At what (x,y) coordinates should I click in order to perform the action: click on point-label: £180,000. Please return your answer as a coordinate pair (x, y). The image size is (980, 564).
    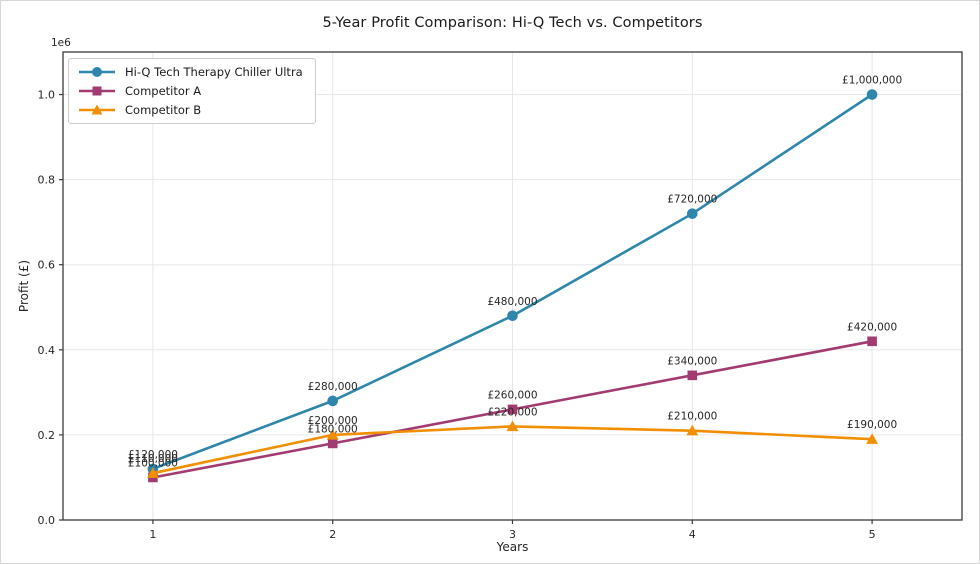
    Looking at the image, I should click on (333, 429).